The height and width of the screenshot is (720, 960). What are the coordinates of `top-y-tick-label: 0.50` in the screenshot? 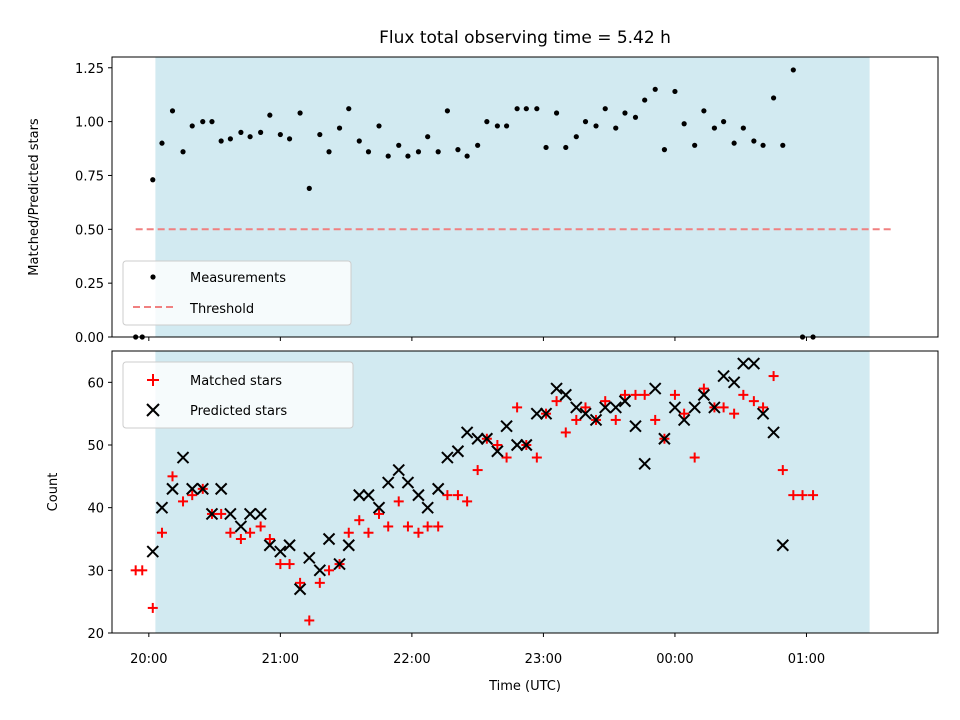 It's located at (89, 230).